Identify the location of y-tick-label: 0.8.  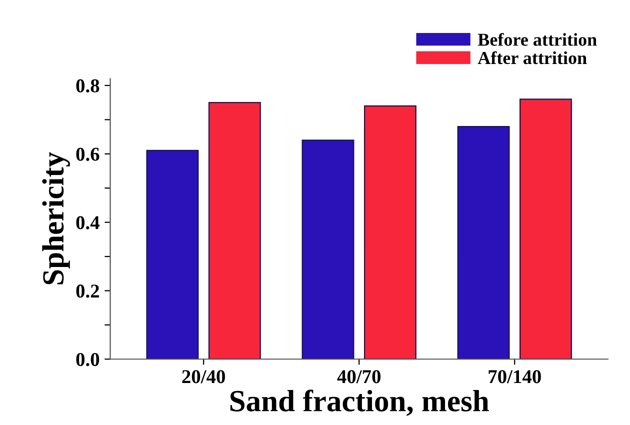
(88, 85).